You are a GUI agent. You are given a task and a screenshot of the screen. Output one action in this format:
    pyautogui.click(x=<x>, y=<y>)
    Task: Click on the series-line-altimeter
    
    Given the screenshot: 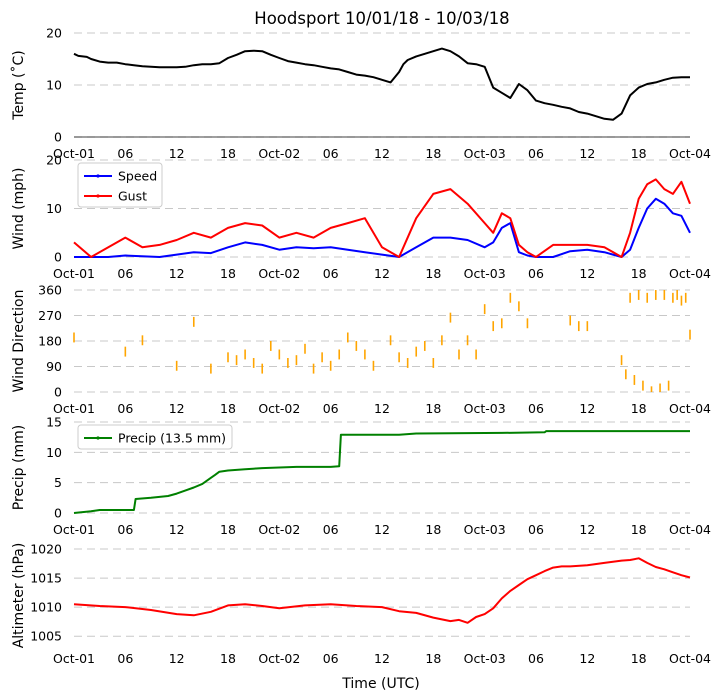 What is the action you would take?
    pyautogui.click(x=382, y=590)
    